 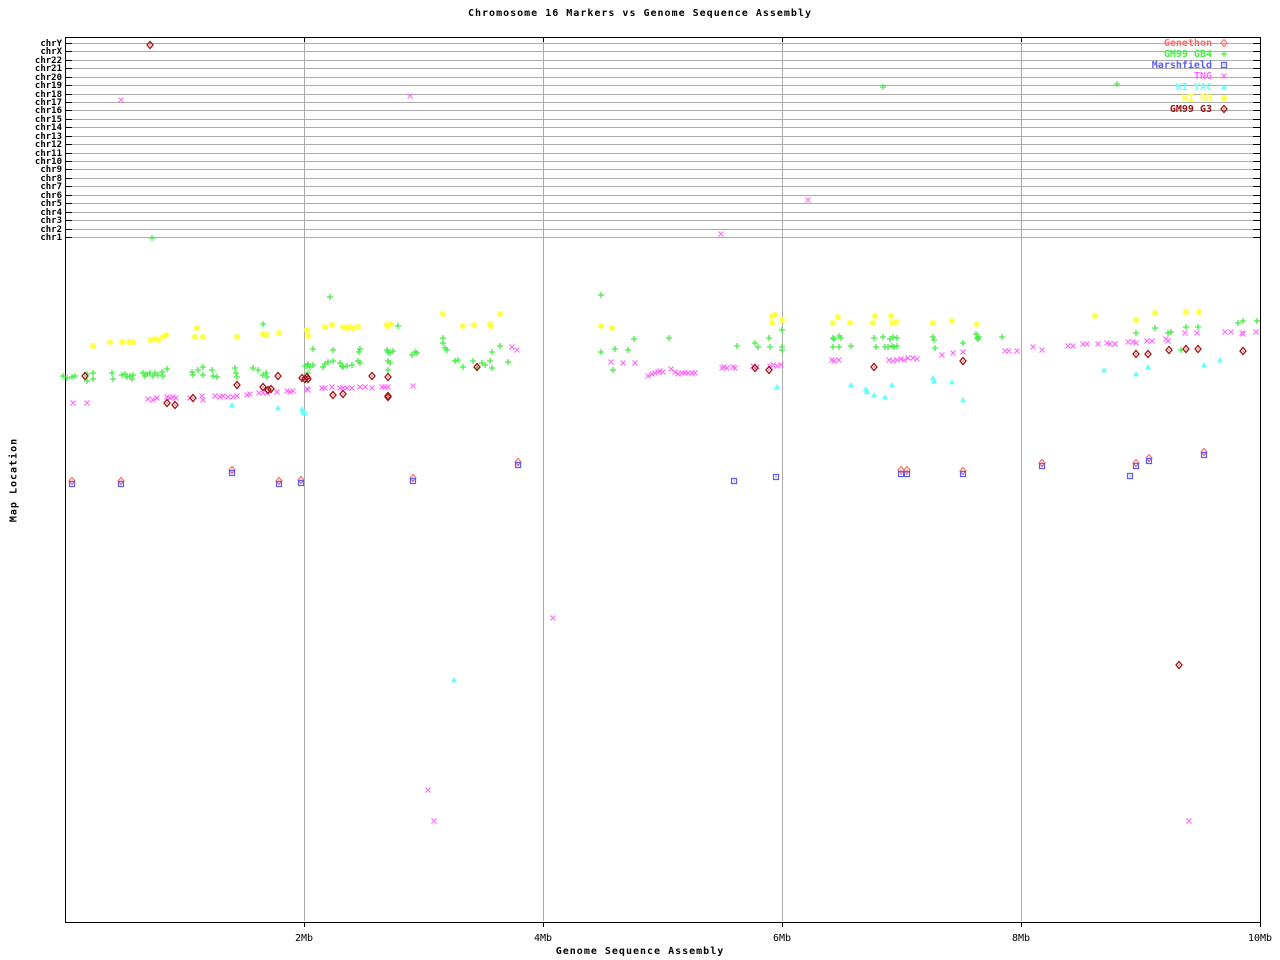 What do you see at coordinates (51, 52) in the screenshot?
I see `chromosome-label: chrX` at bounding box center [51, 52].